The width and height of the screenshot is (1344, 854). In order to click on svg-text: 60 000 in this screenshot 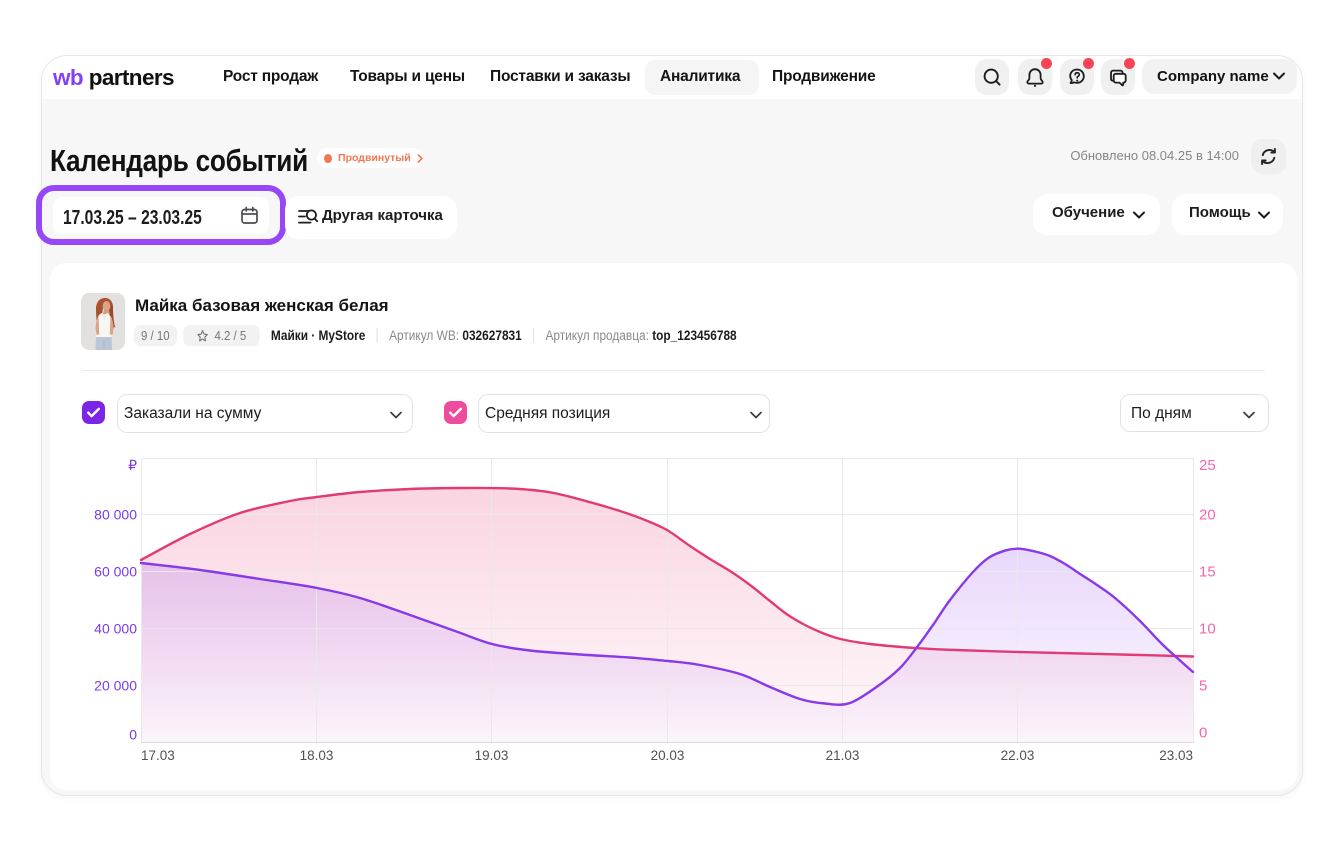, I will do `click(115, 572)`.